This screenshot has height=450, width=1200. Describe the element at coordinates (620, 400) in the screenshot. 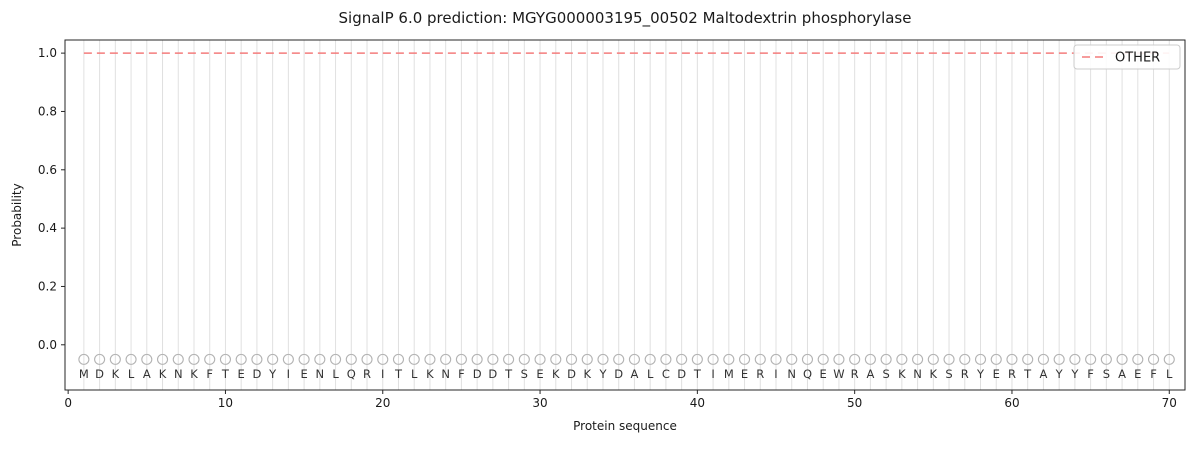

I see `x-axis-ticks: 0 10 20 30 40 50 60 70` at that location.